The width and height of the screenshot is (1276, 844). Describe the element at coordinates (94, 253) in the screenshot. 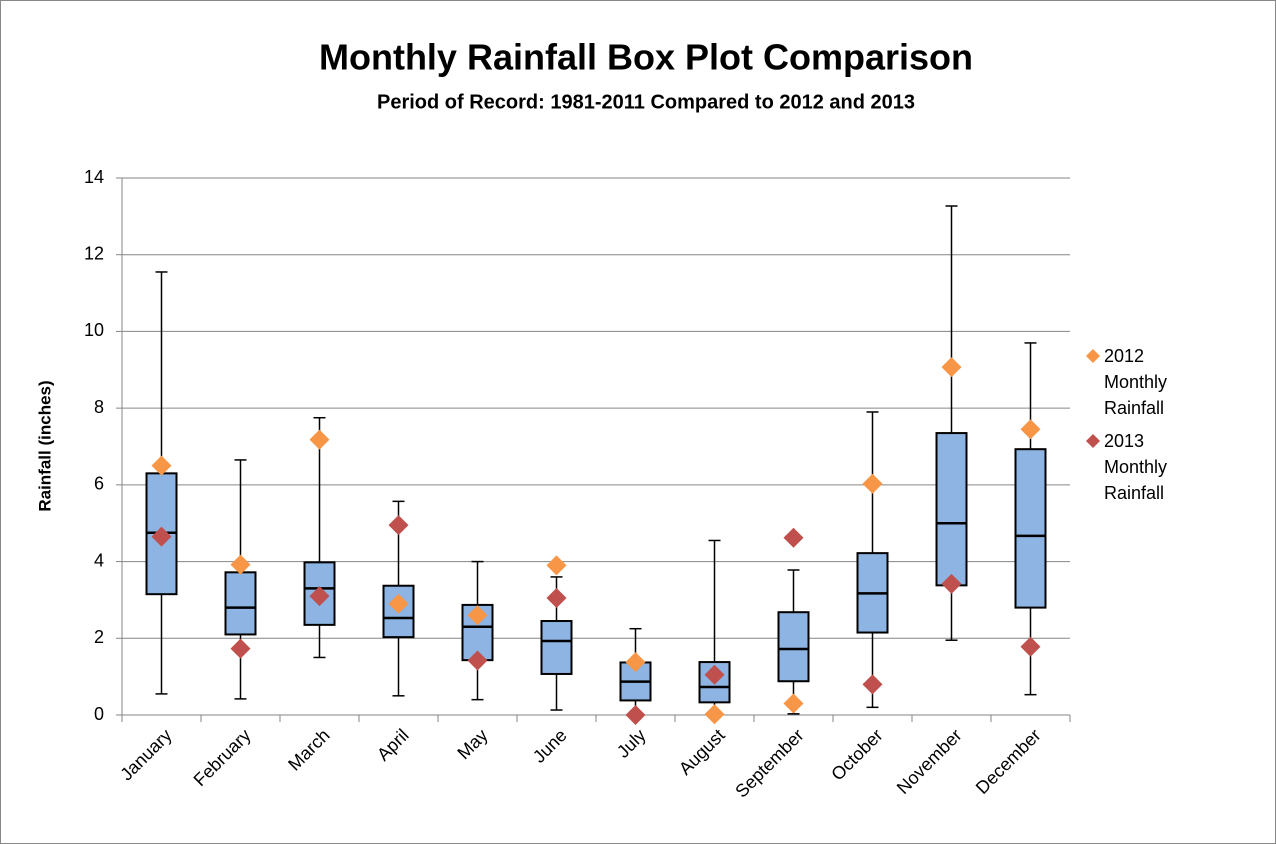

I see `y-tick-label: 12` at that location.